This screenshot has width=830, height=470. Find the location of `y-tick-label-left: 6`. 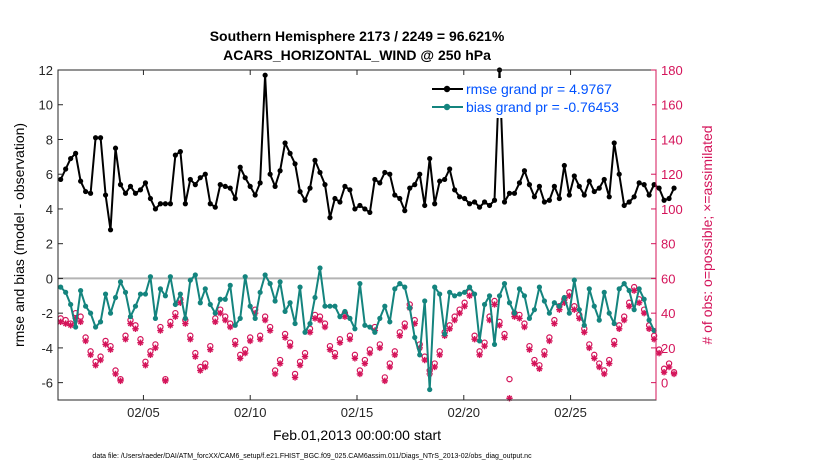

y-tick-label-left: 6 is located at coordinates (49, 174).